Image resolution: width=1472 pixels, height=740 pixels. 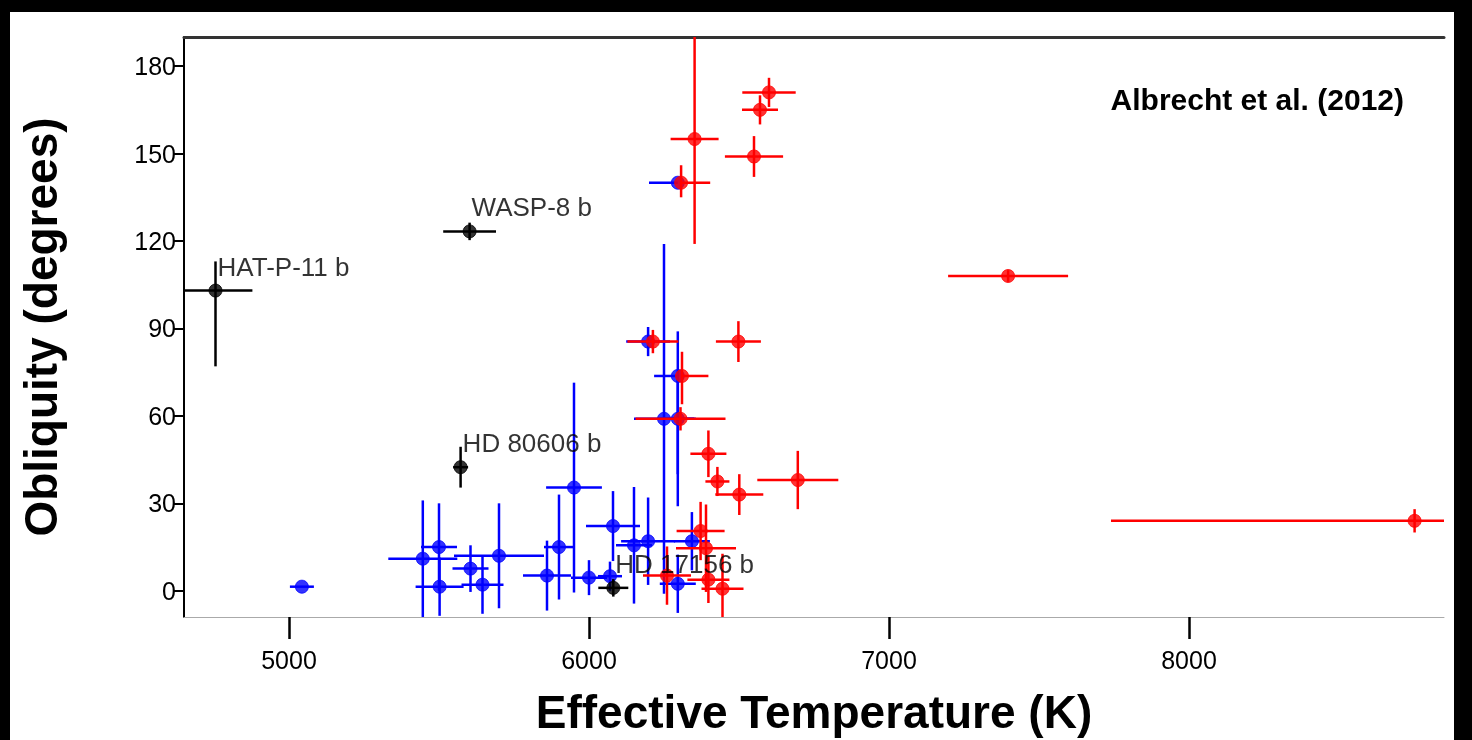 What do you see at coordinates (162, 415) in the screenshot?
I see `y-tick-label: 60` at bounding box center [162, 415].